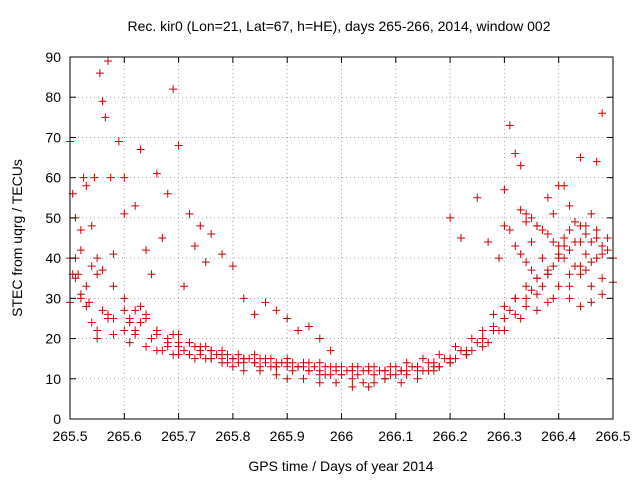  I want to click on x-tick-label: 266.3, so click(504, 436).